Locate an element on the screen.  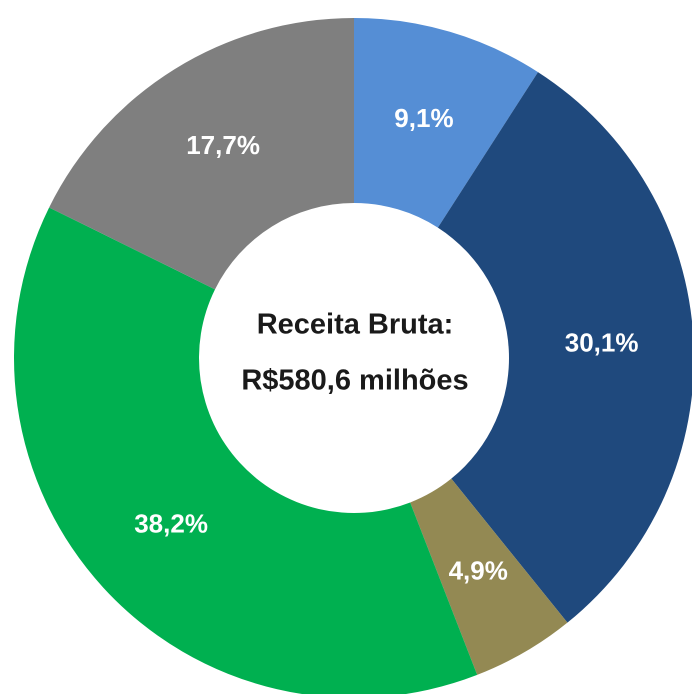
value-label: 38,2% is located at coordinates (171, 523).